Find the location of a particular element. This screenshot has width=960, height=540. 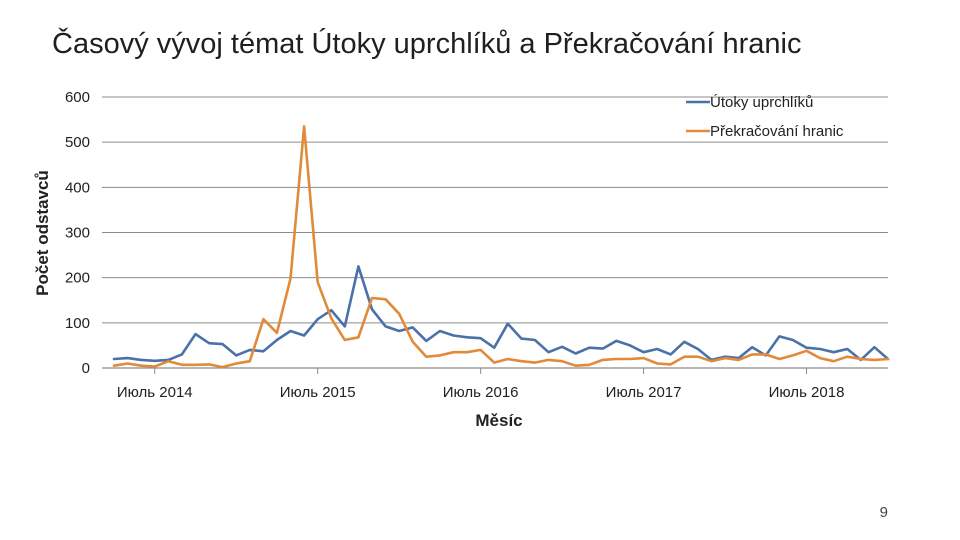

x-tick-label-0: Июль 2014 is located at coordinates (155, 392).